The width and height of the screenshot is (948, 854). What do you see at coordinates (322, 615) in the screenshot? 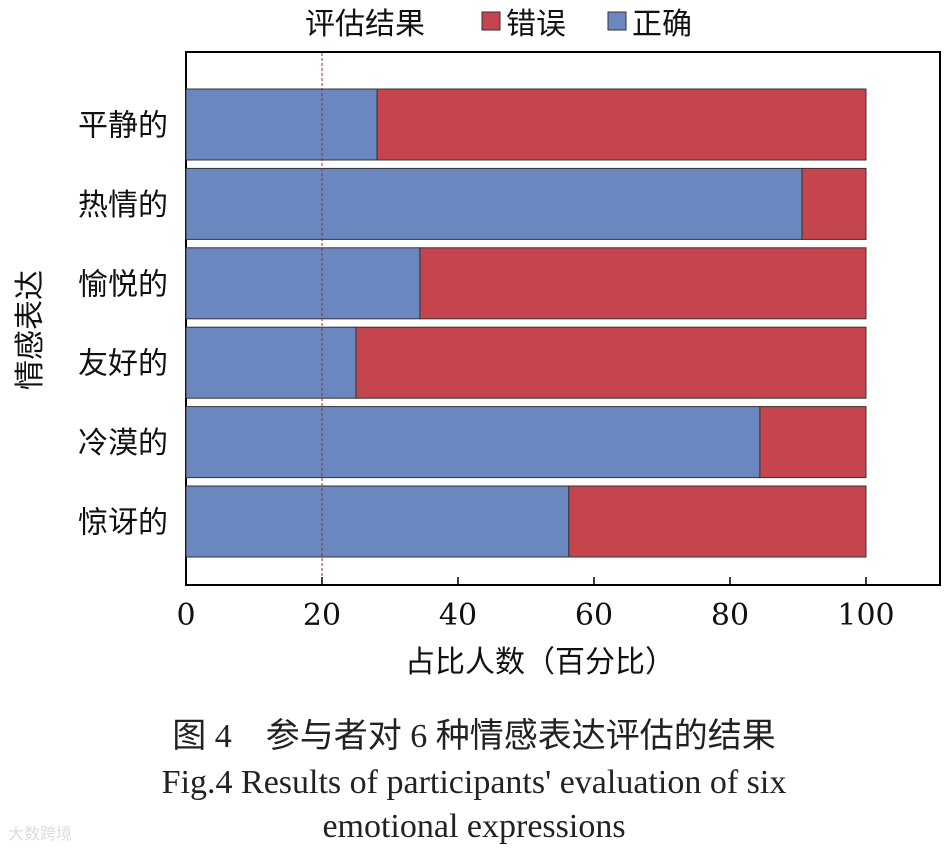
I see `x-tick-label: 20` at bounding box center [322, 615].